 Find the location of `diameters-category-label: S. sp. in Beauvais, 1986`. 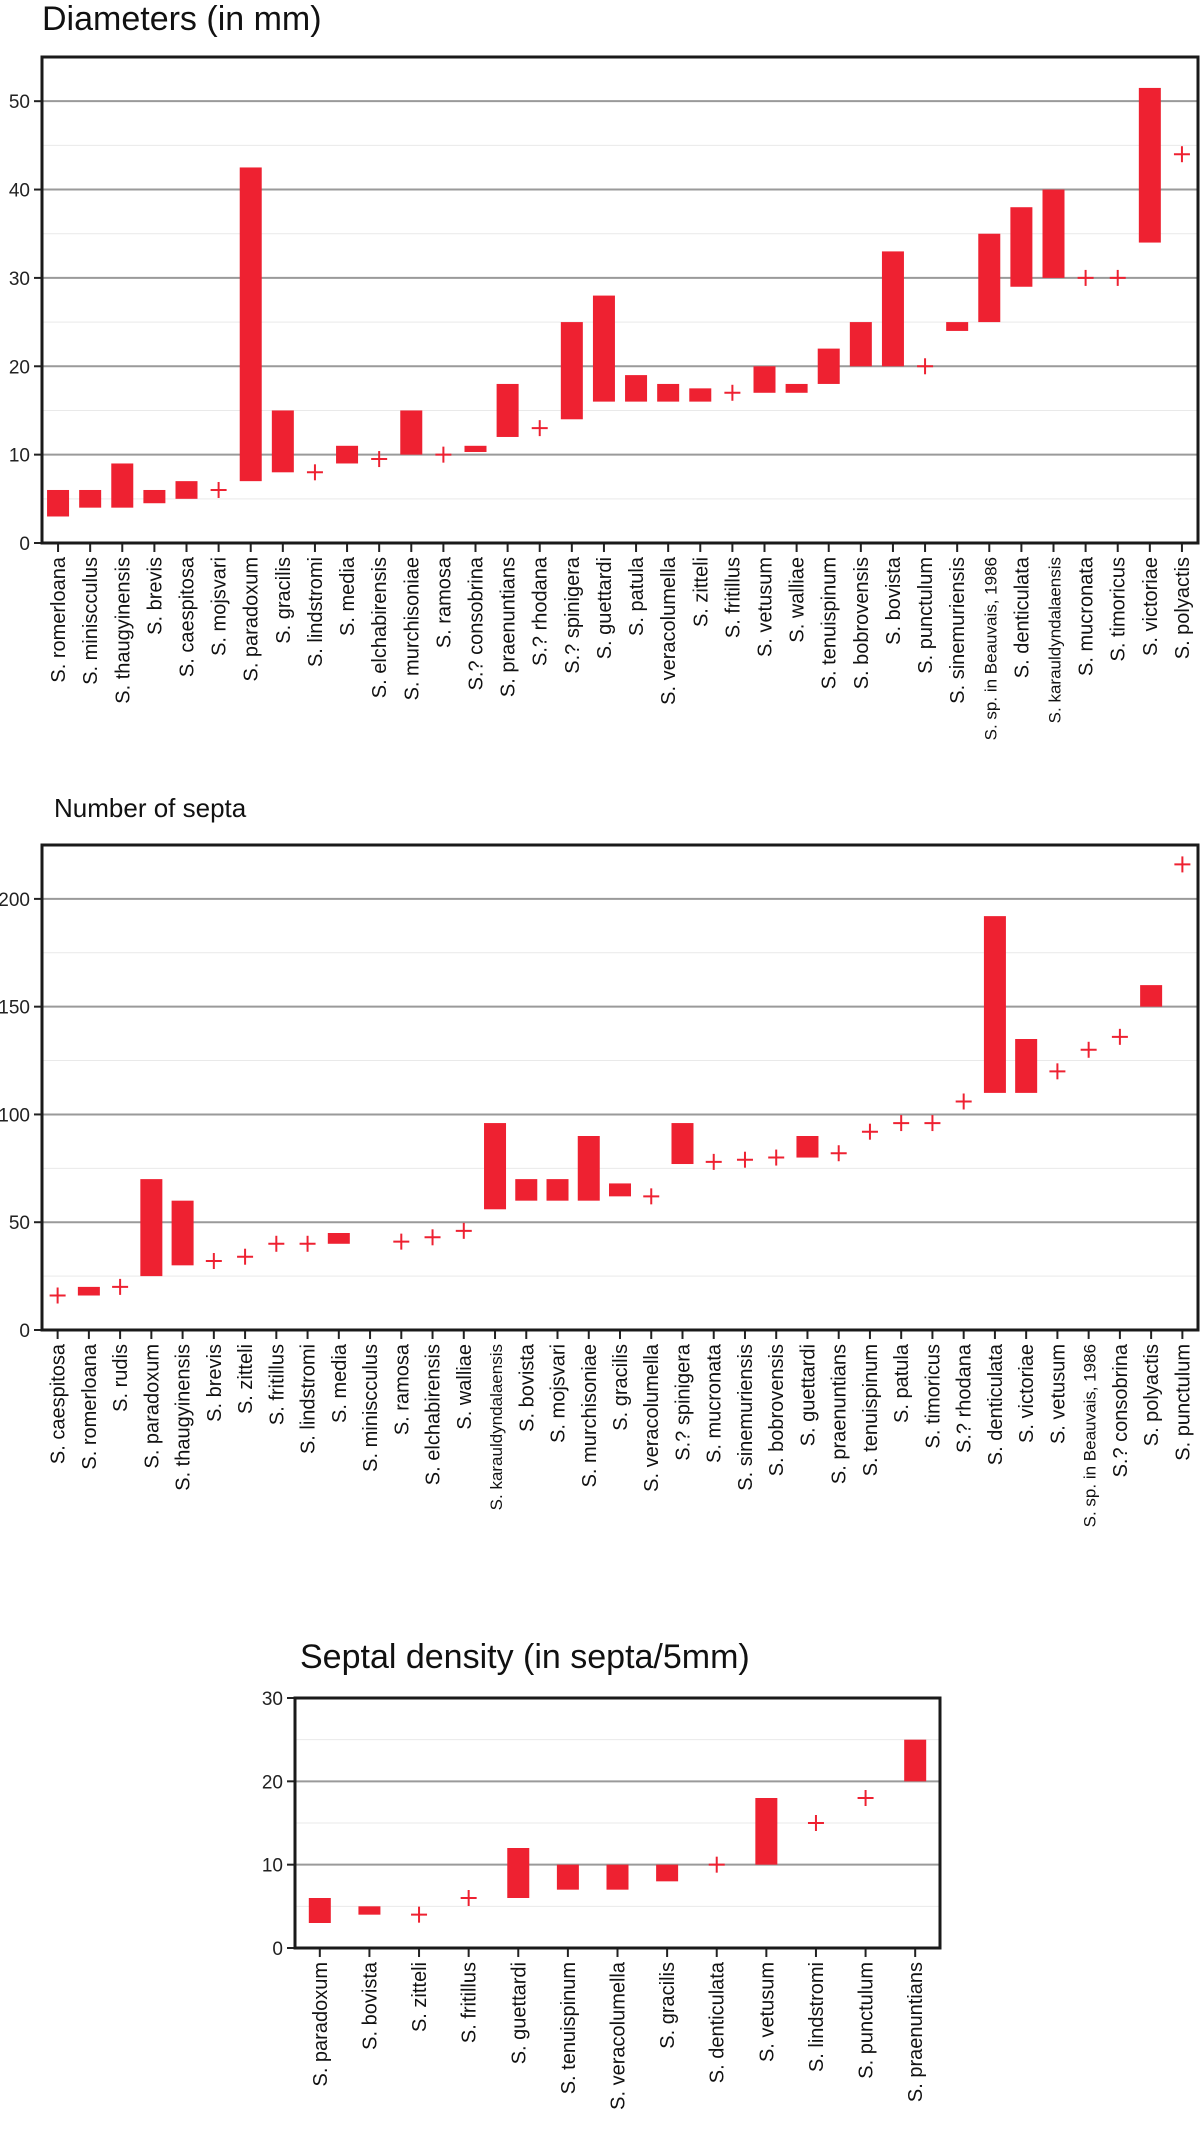

diameters-category-label: S. sp. in Beauvais, 1986 is located at coordinates (990, 648).